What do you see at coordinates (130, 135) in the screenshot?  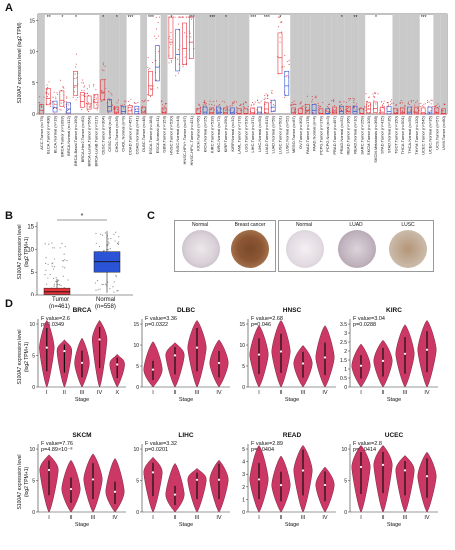 I see `panel-a-category-label: COAD.Tumor (n=457)` at bounding box center [130, 135].